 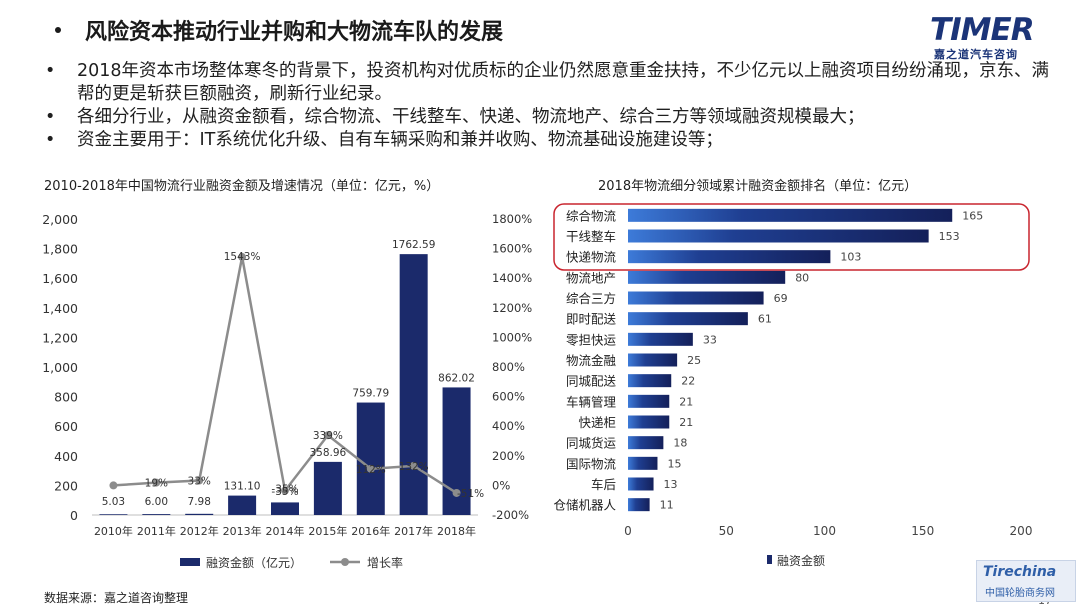 I want to click on chart2-x-tick-label: 100, so click(x=824, y=531).